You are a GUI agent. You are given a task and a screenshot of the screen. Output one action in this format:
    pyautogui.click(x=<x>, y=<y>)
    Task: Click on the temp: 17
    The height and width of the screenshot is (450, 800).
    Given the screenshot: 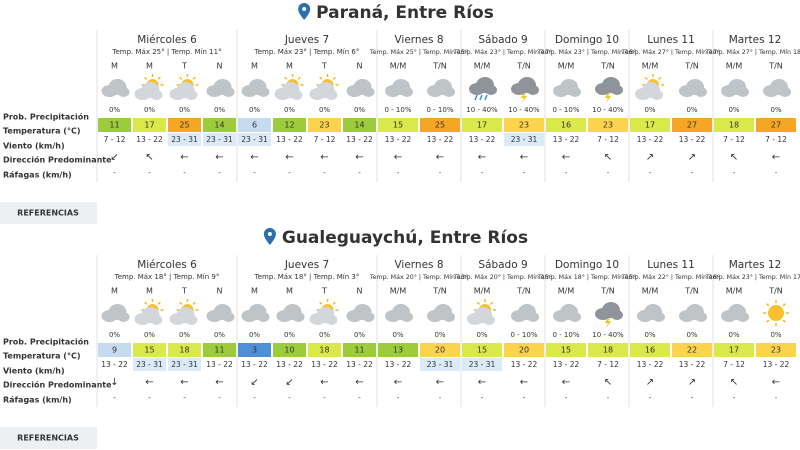 What is the action you would take?
    pyautogui.click(x=482, y=125)
    